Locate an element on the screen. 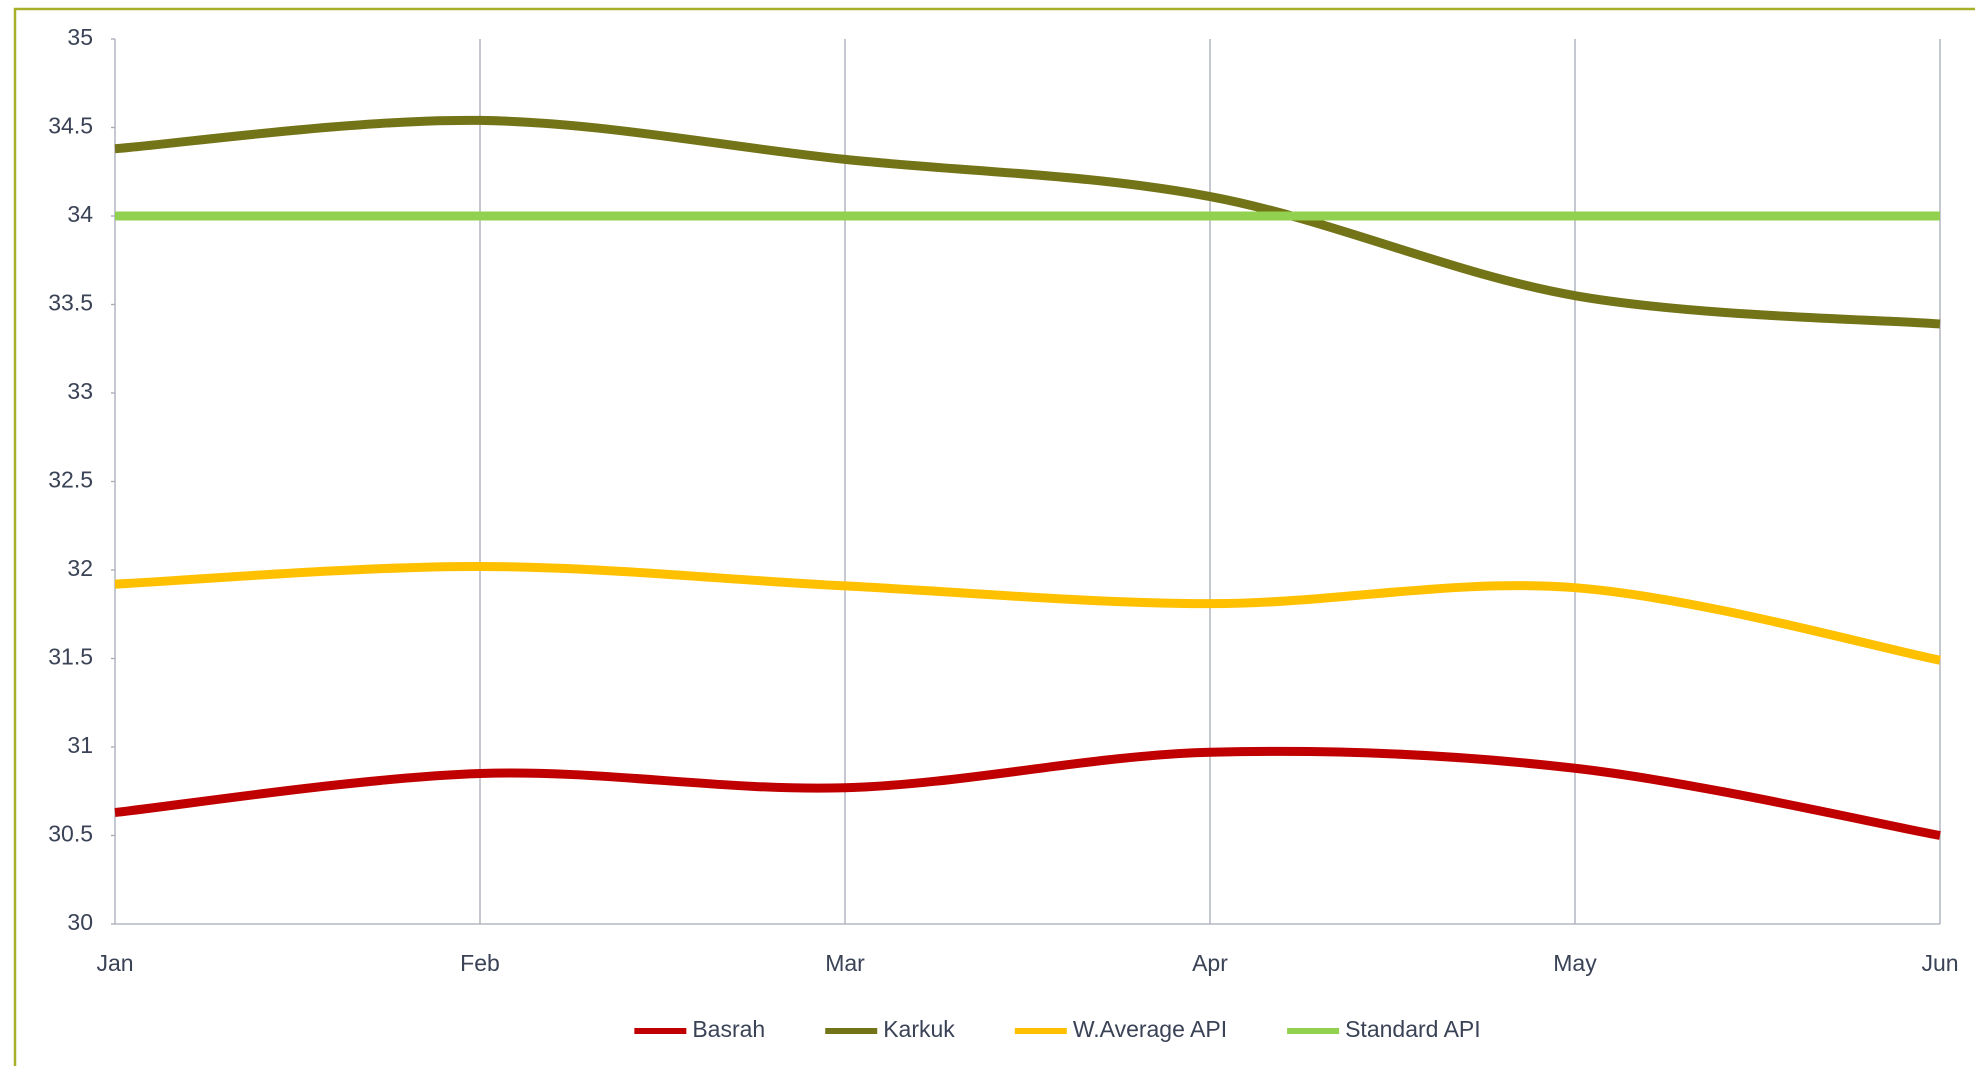 Image resolution: width=1975 pixels, height=1066 pixels. y-tick-label: 32.5 is located at coordinates (70, 480).